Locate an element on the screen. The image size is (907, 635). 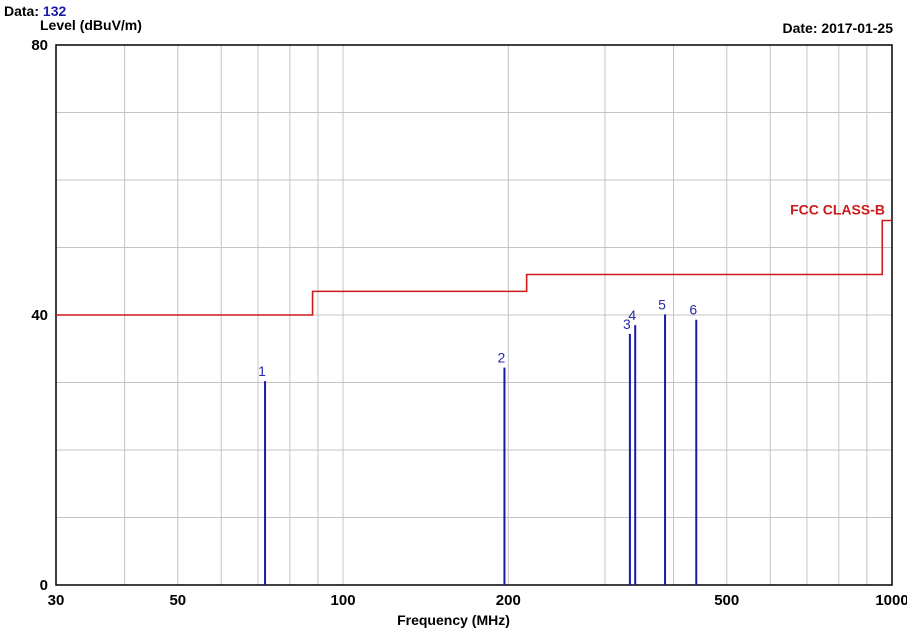
y-tick-label: 80 is located at coordinates (39, 45).